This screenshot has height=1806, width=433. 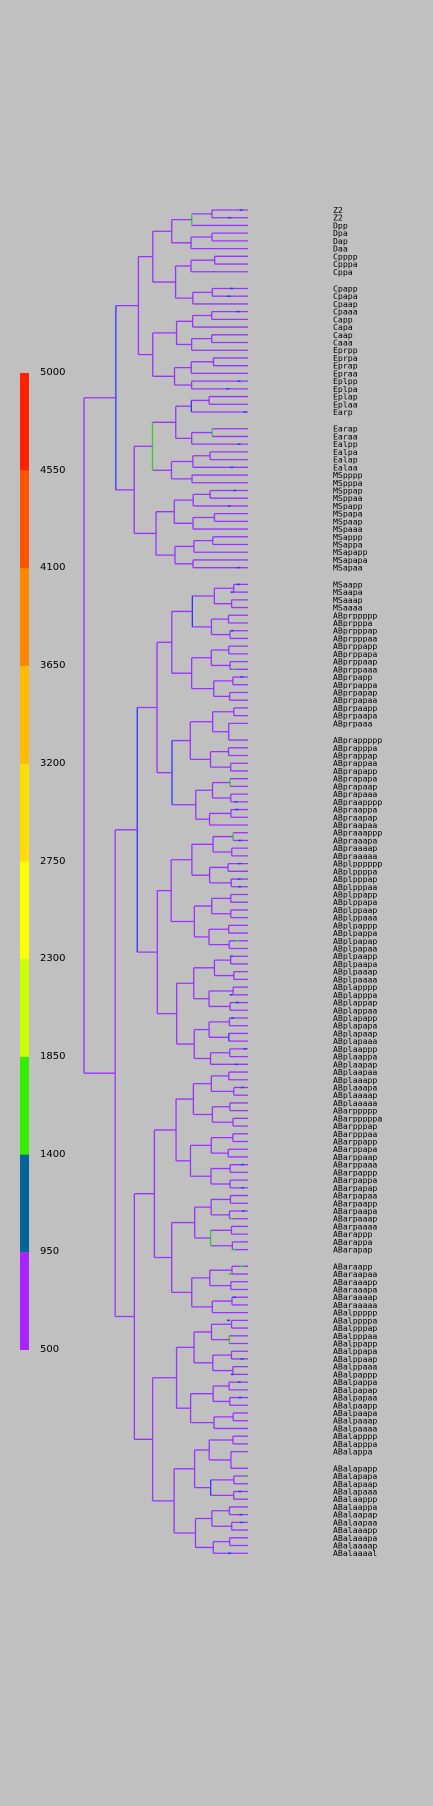 What do you see at coordinates (53, 861) in the screenshot?
I see `color-scale-label: 2750` at bounding box center [53, 861].